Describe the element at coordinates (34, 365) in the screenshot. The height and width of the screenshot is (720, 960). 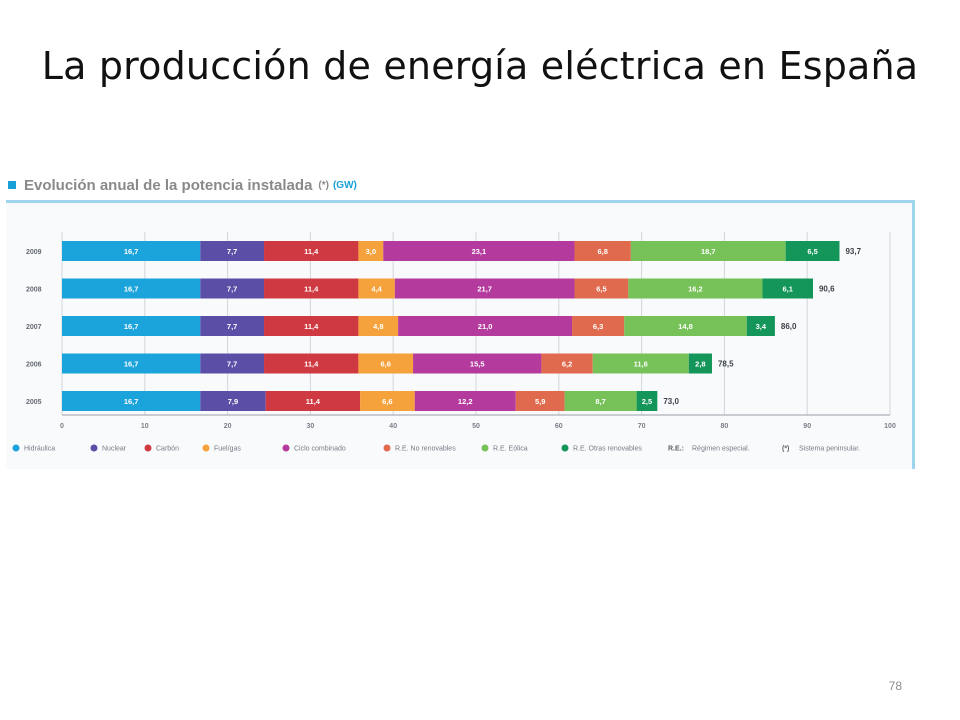
I see `category-label: 2006` at that location.